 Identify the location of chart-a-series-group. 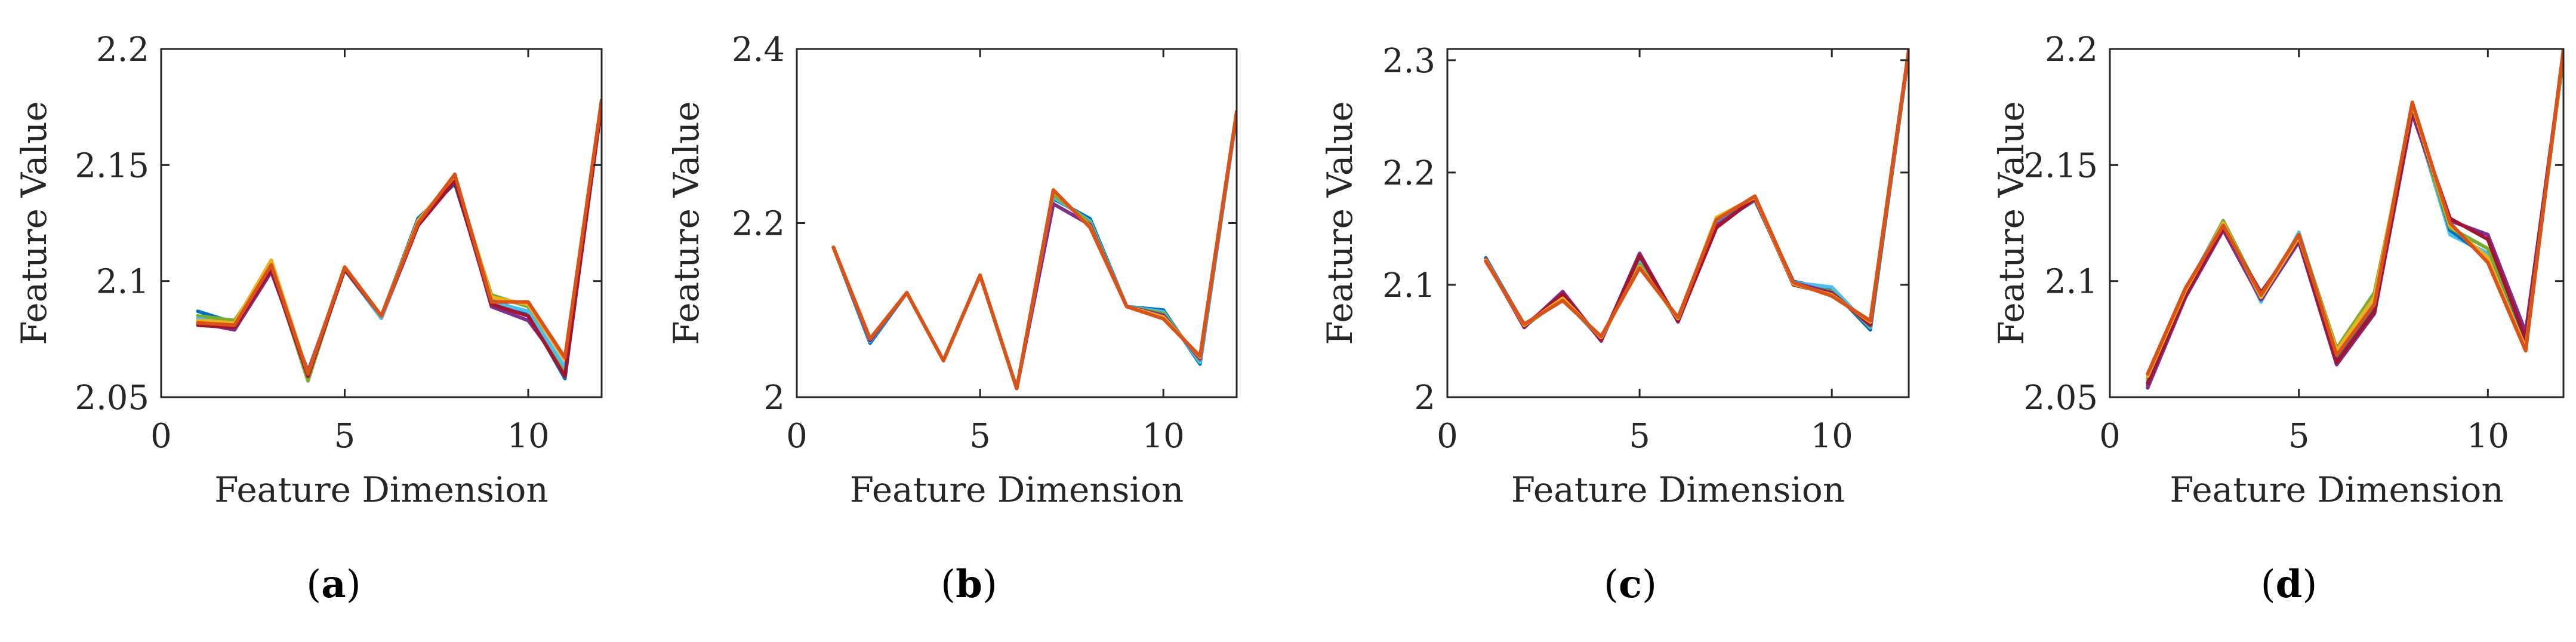
(399, 241).